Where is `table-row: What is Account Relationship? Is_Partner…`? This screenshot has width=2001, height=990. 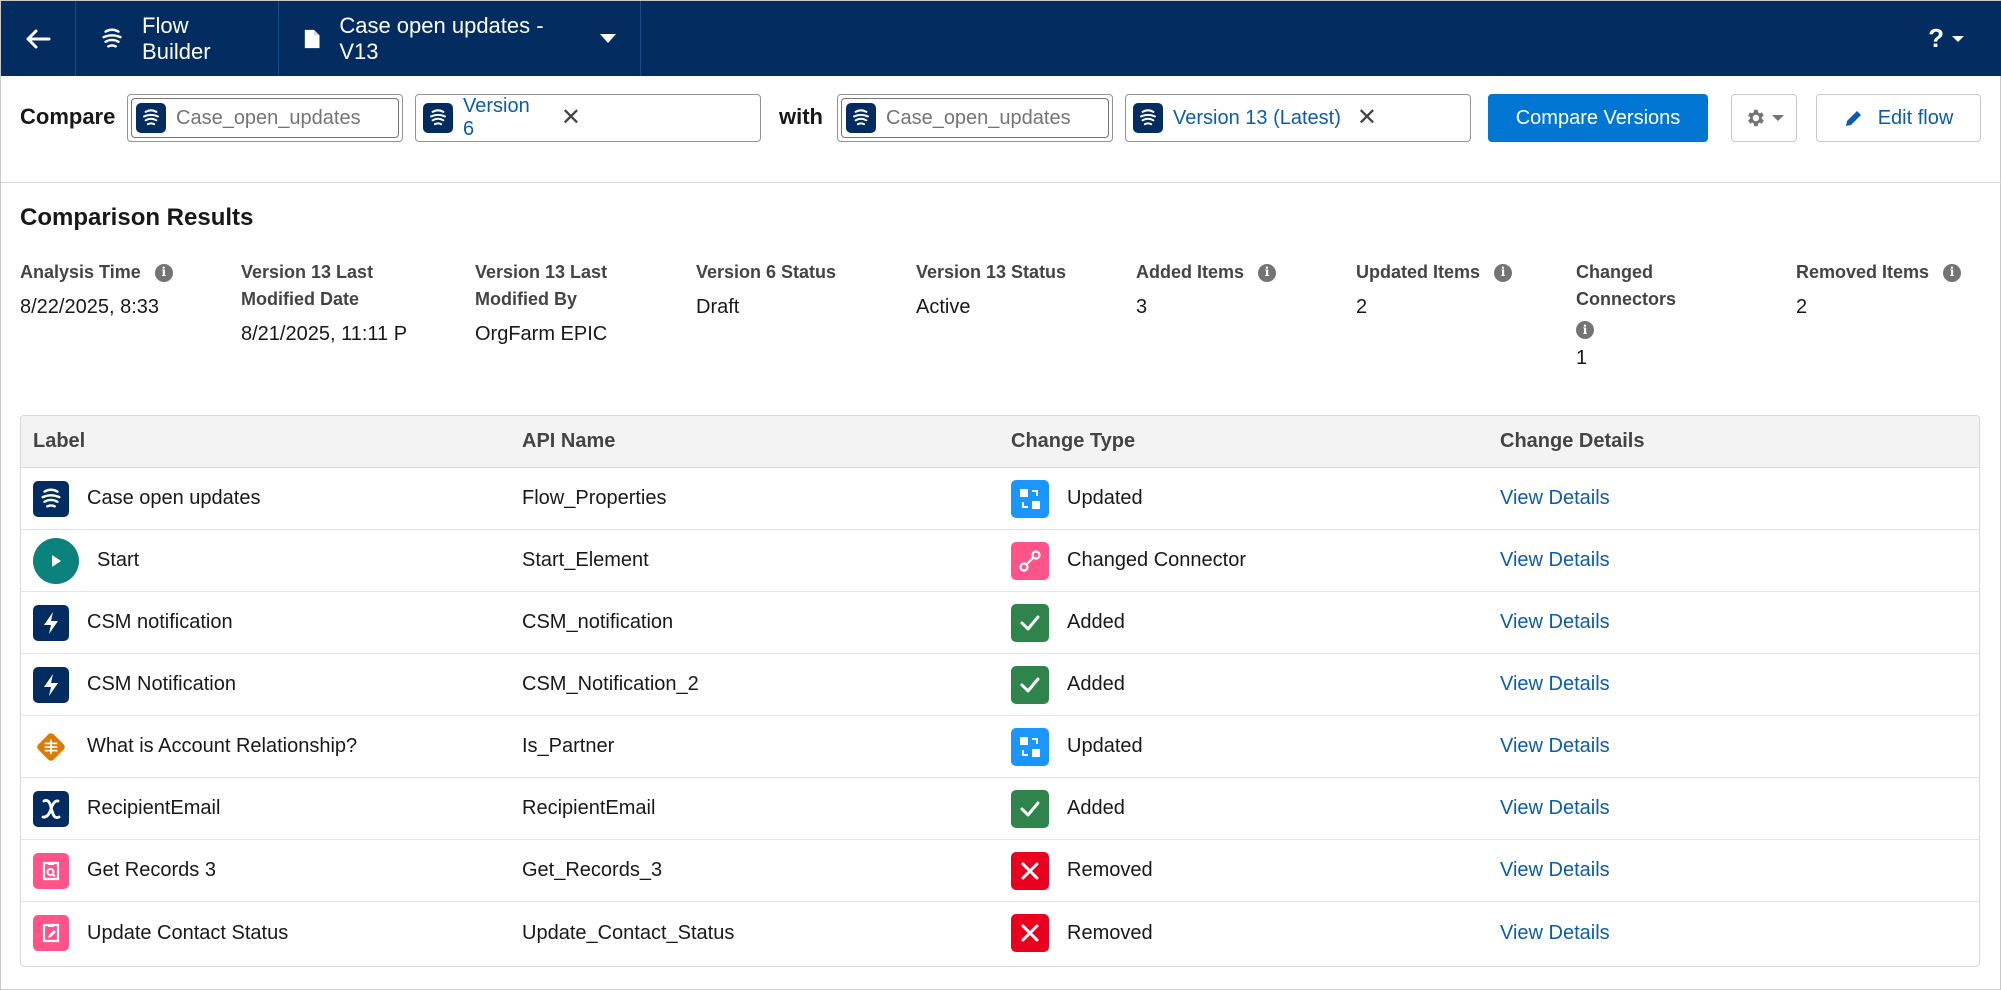
table-row: What is Account Relationship? Is_Partner… is located at coordinates (1000, 747).